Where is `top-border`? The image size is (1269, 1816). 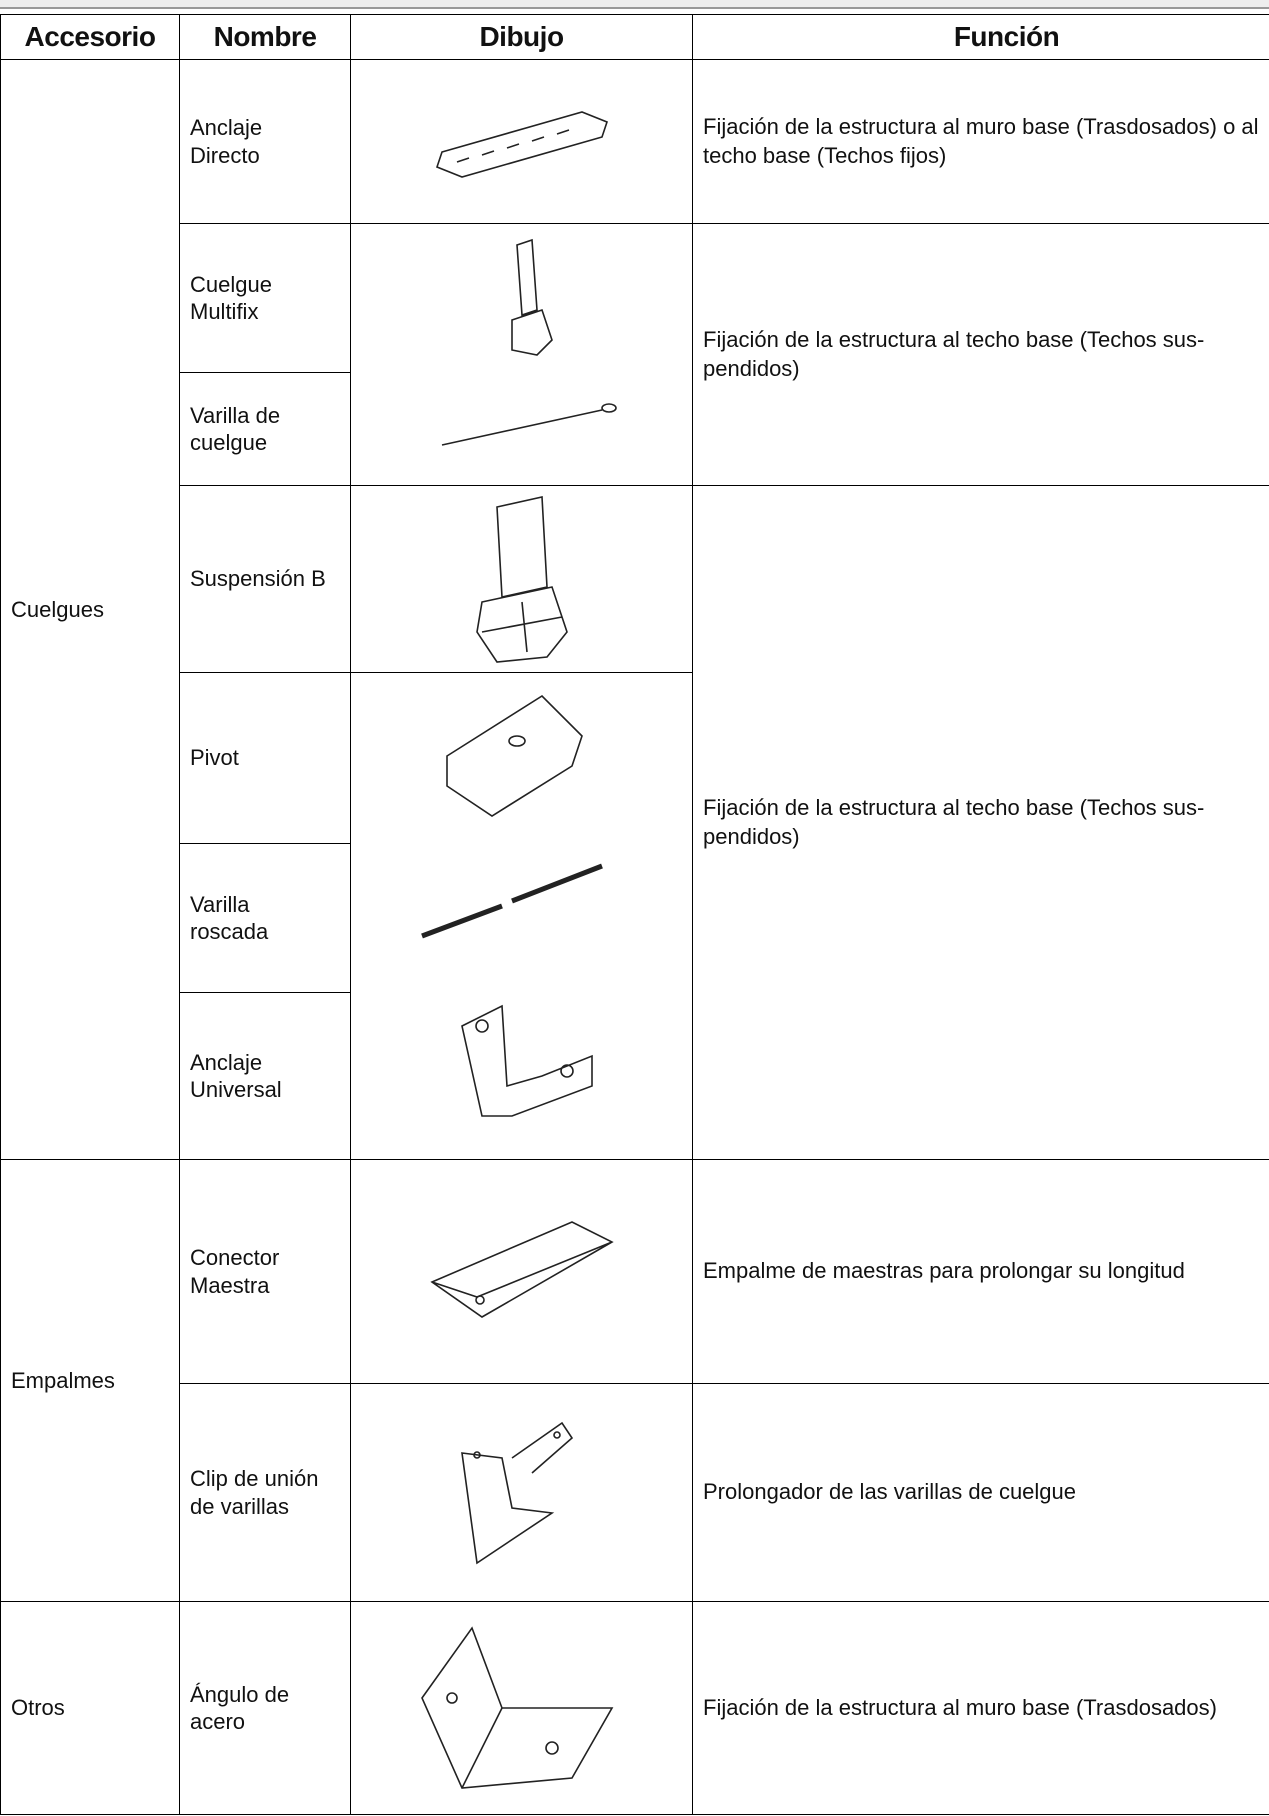
top-border is located at coordinates (634, 4).